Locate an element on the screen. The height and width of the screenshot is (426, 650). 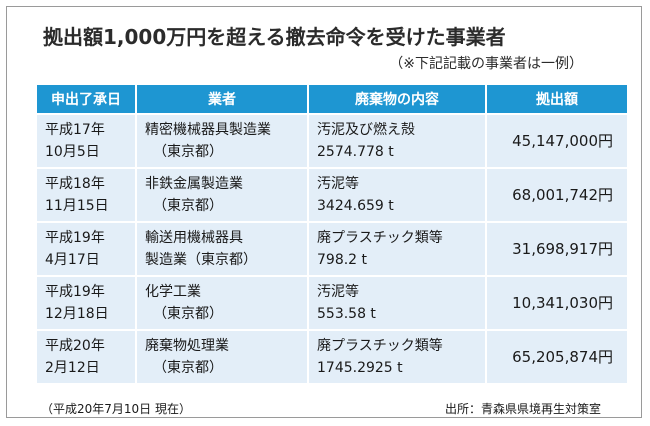
waste-cell: 汚泥及び燃え殻 2574.778 t is located at coordinates (397, 141).